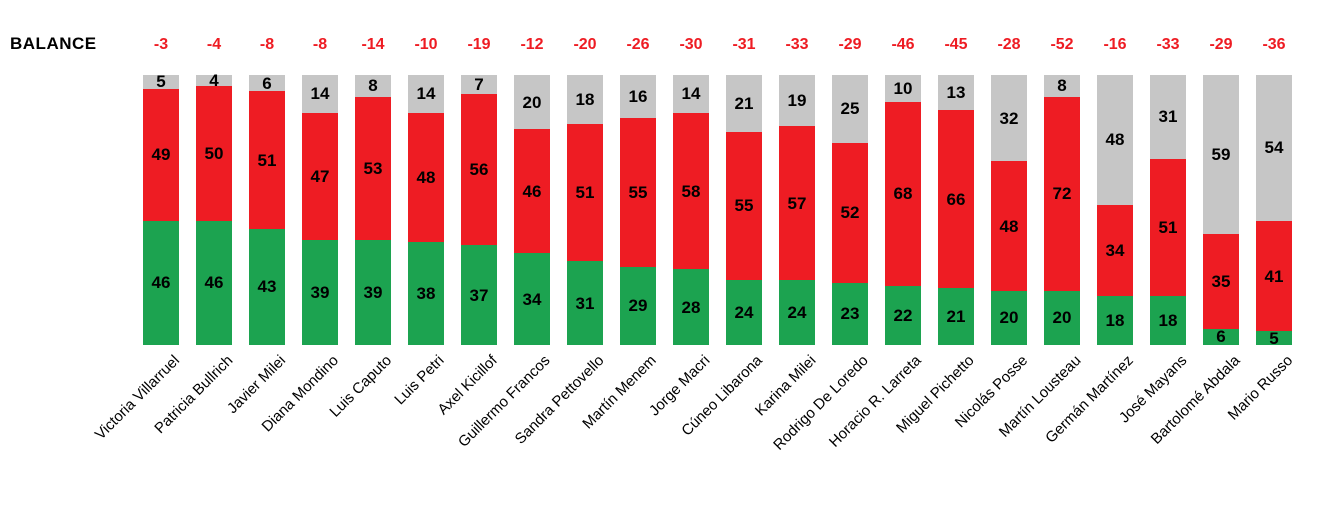  I want to click on segment-value-label: 7, so click(479, 84).